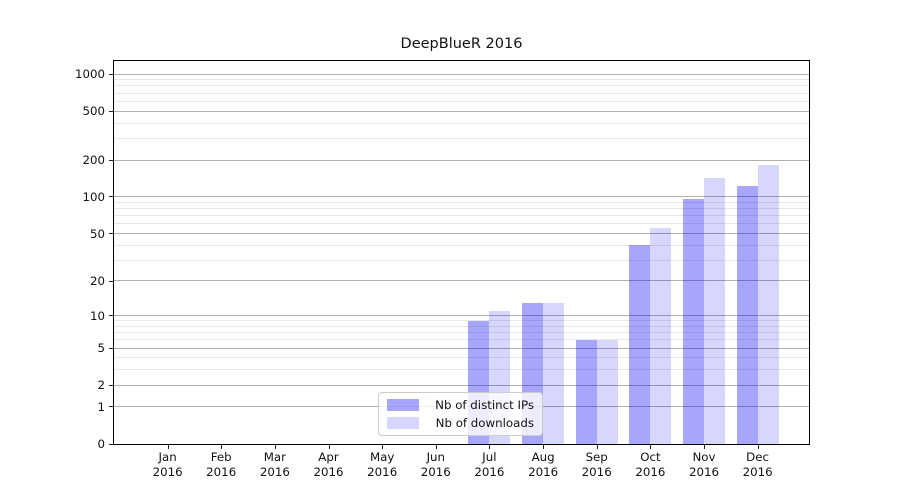 This screenshot has height=500, width=900. I want to click on y-tick-label: 0, so click(101, 444).